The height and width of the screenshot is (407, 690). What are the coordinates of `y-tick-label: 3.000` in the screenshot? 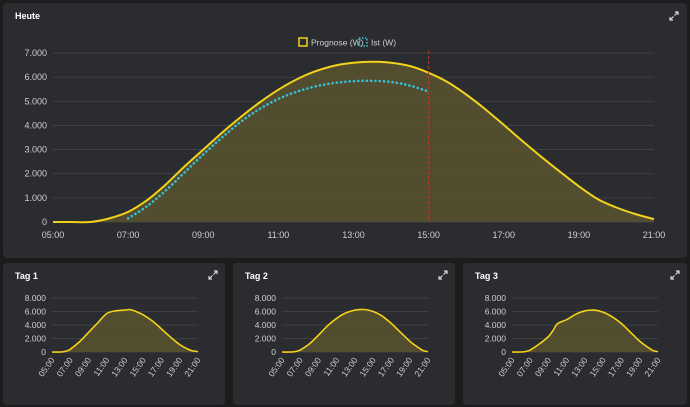 It's located at (35, 150).